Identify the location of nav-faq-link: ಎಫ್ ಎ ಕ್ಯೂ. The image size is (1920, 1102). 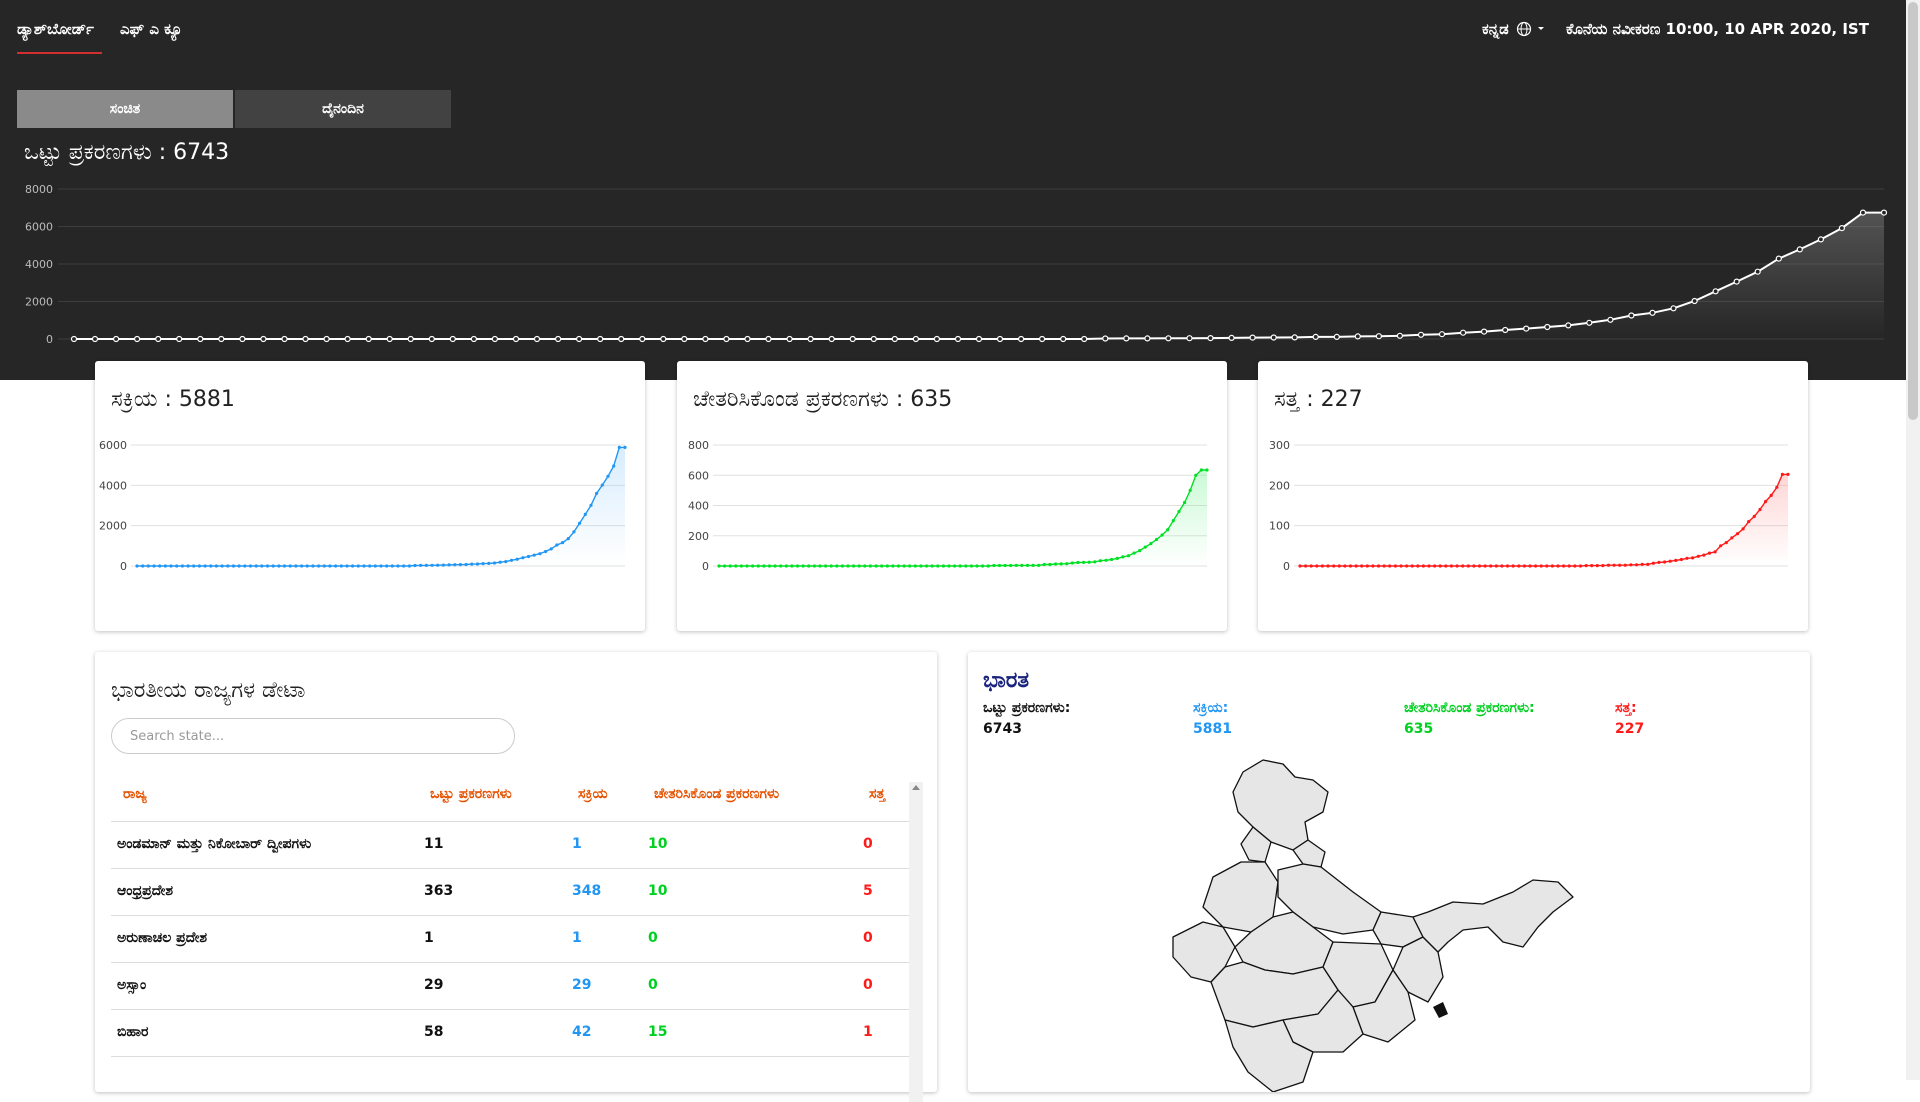
(151, 29).